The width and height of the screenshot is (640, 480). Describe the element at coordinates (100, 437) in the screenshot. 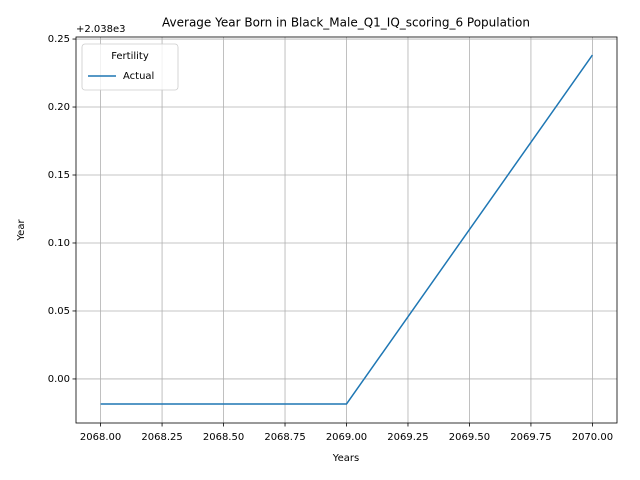

I see `x-tick-label: 2068.00` at that location.